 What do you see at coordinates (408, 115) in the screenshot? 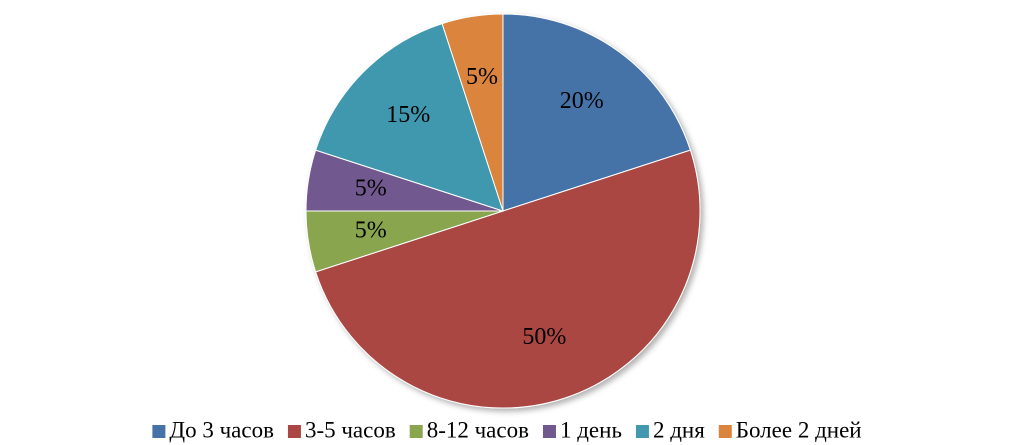
I see `data-label: 15%` at bounding box center [408, 115].